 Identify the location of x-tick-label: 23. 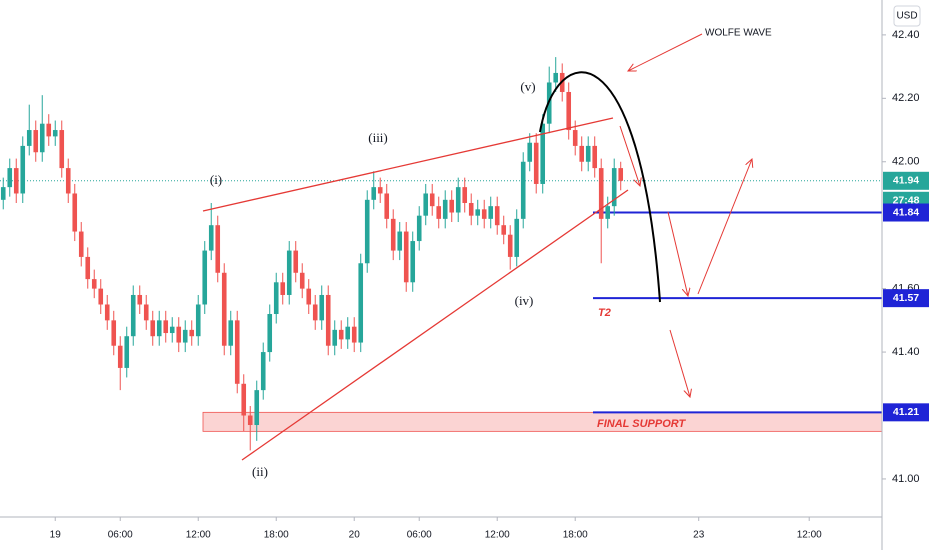
(699, 535).